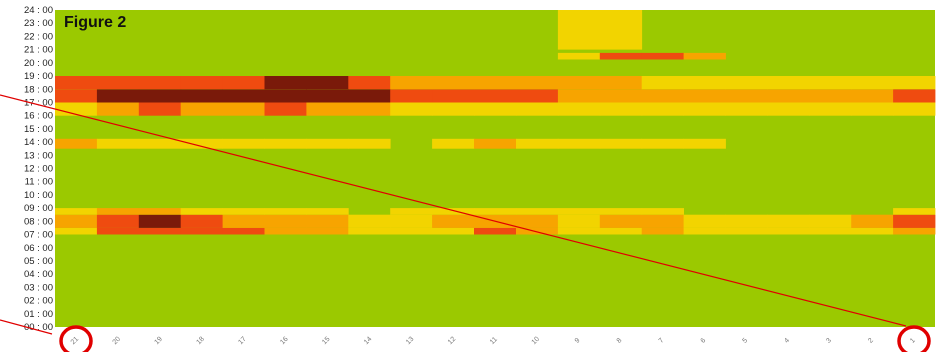 The image size is (939, 352). What do you see at coordinates (38, 50) in the screenshot?
I see `y-tick-label: 21 : 00` at bounding box center [38, 50].